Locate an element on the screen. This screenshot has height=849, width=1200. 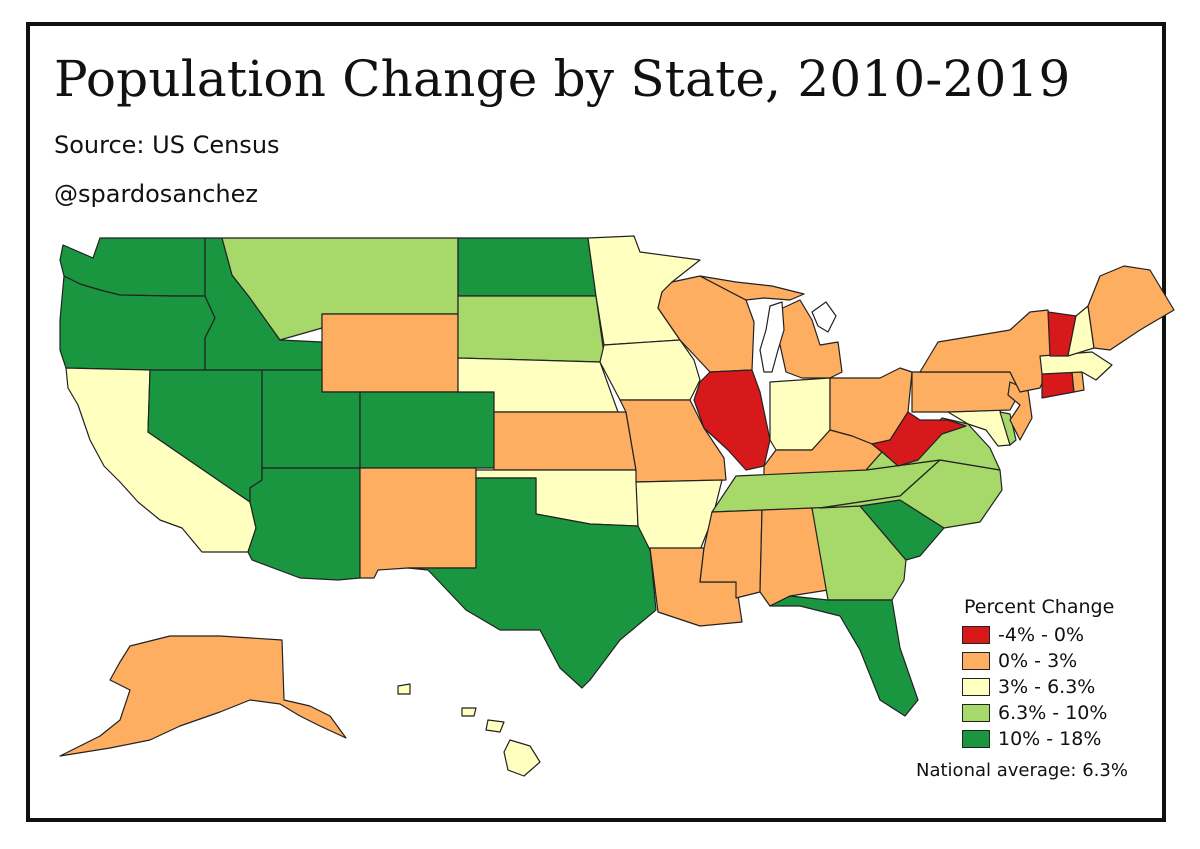
state-ri is located at coordinates (1078, 382).